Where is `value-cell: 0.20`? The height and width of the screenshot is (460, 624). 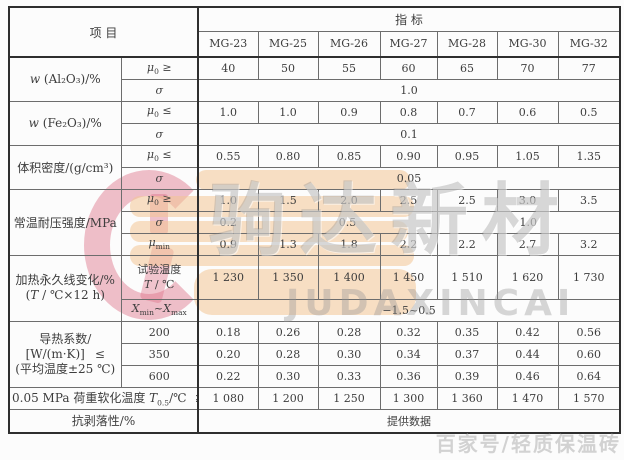 value-cell: 0.20 is located at coordinates (228, 354).